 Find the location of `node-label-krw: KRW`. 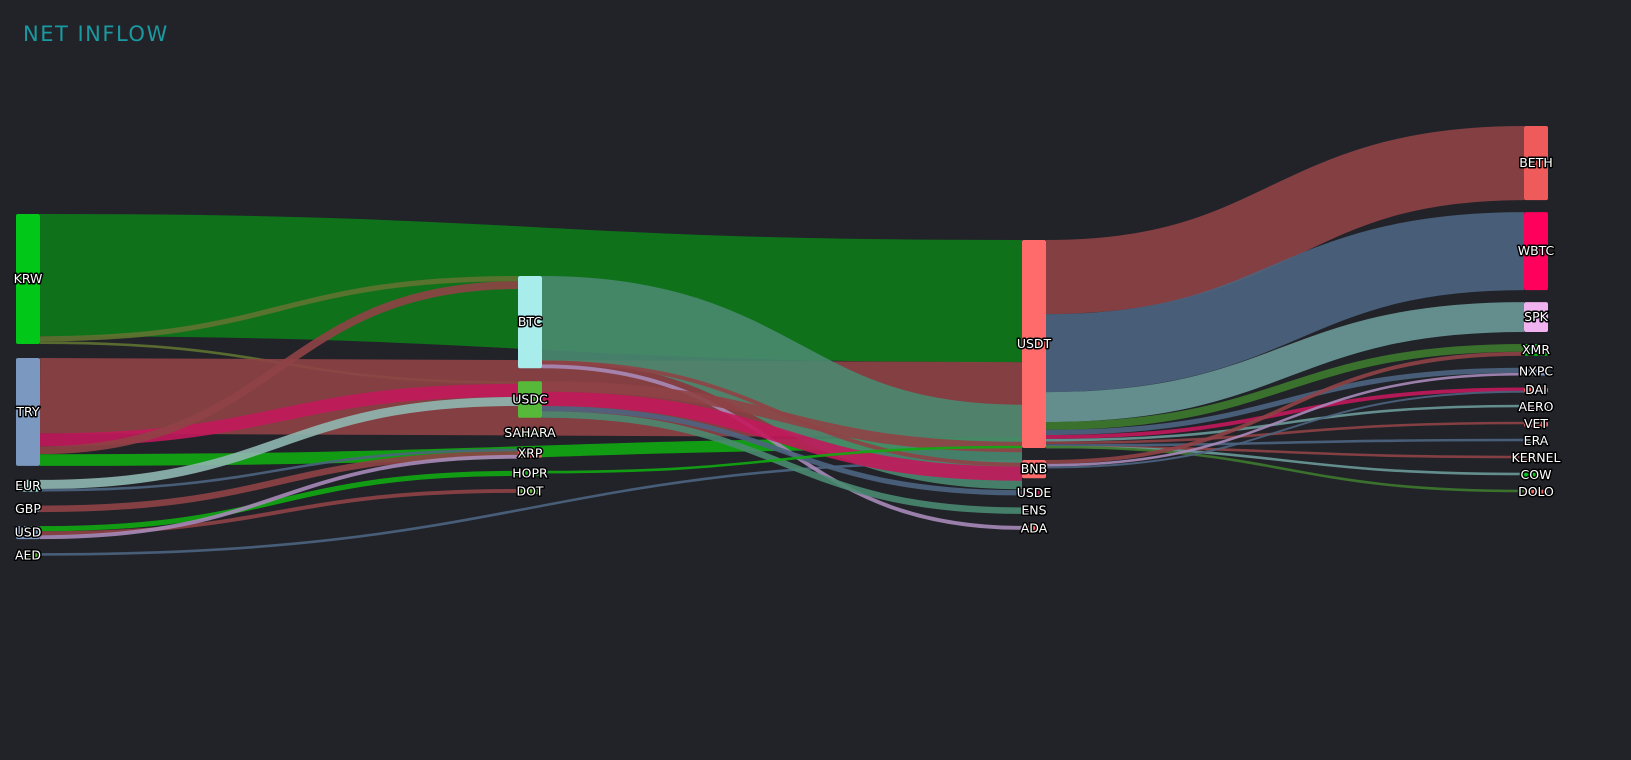

node-label-krw: KRW is located at coordinates (28, 278).